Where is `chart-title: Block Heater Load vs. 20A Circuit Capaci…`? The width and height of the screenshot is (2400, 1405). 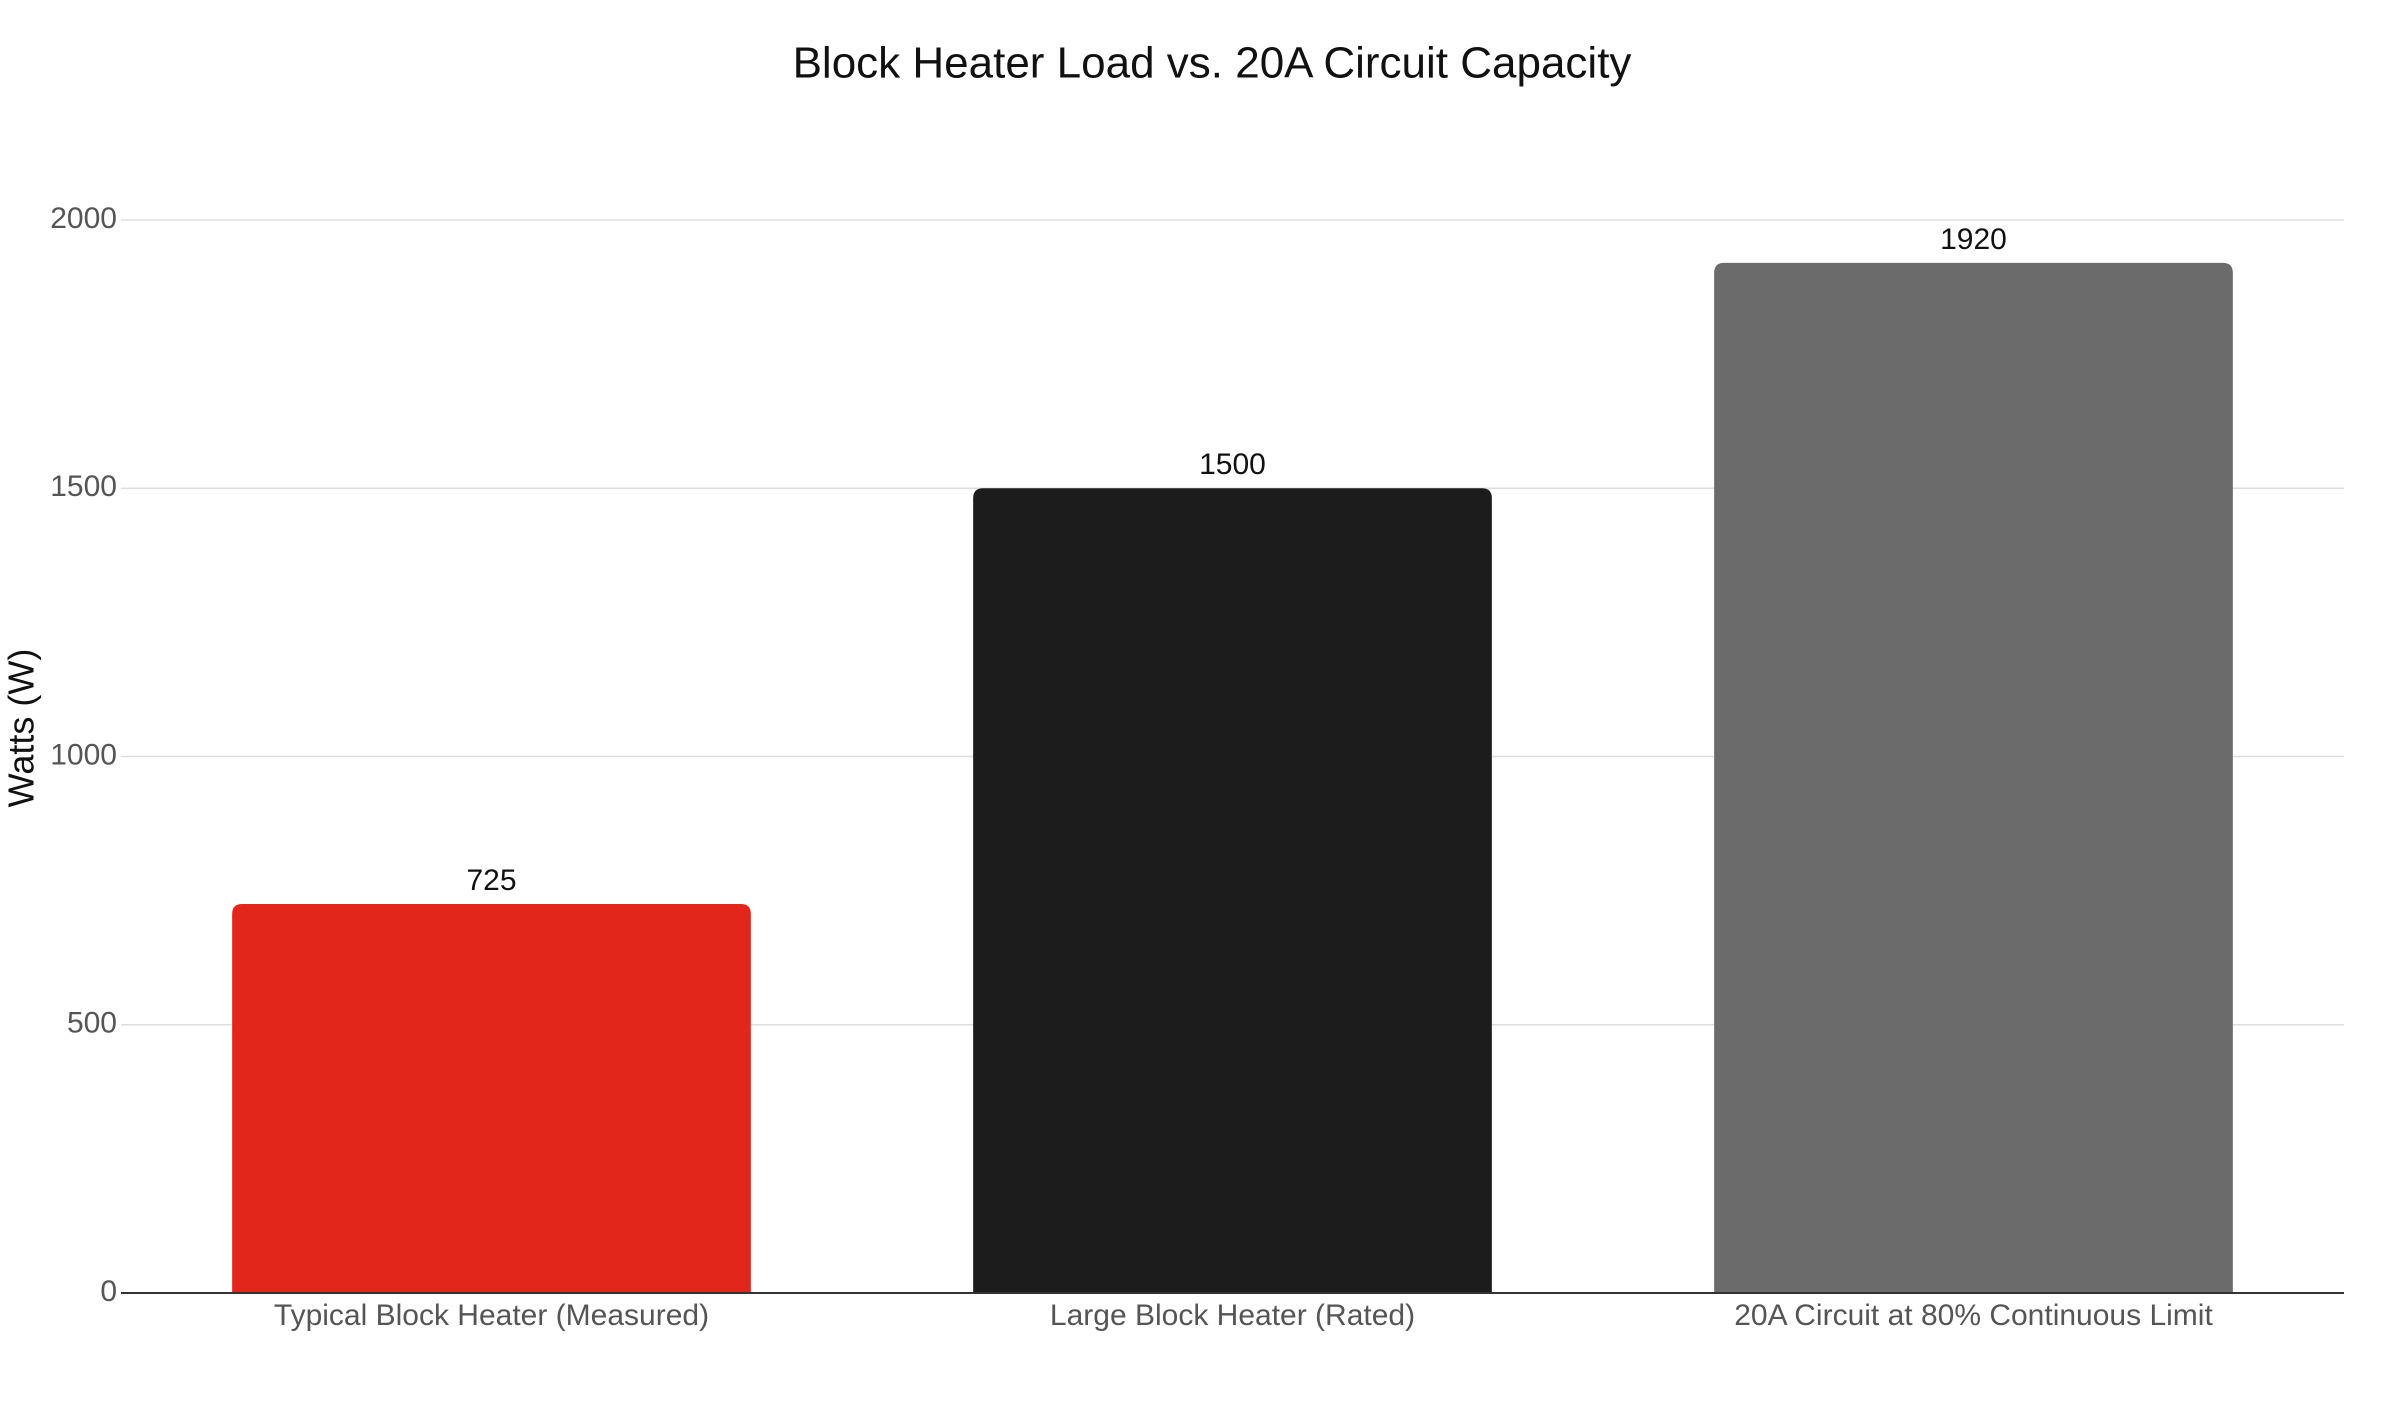 chart-title: Block Heater Load vs. 20A Circuit Capaci… is located at coordinates (1212, 63).